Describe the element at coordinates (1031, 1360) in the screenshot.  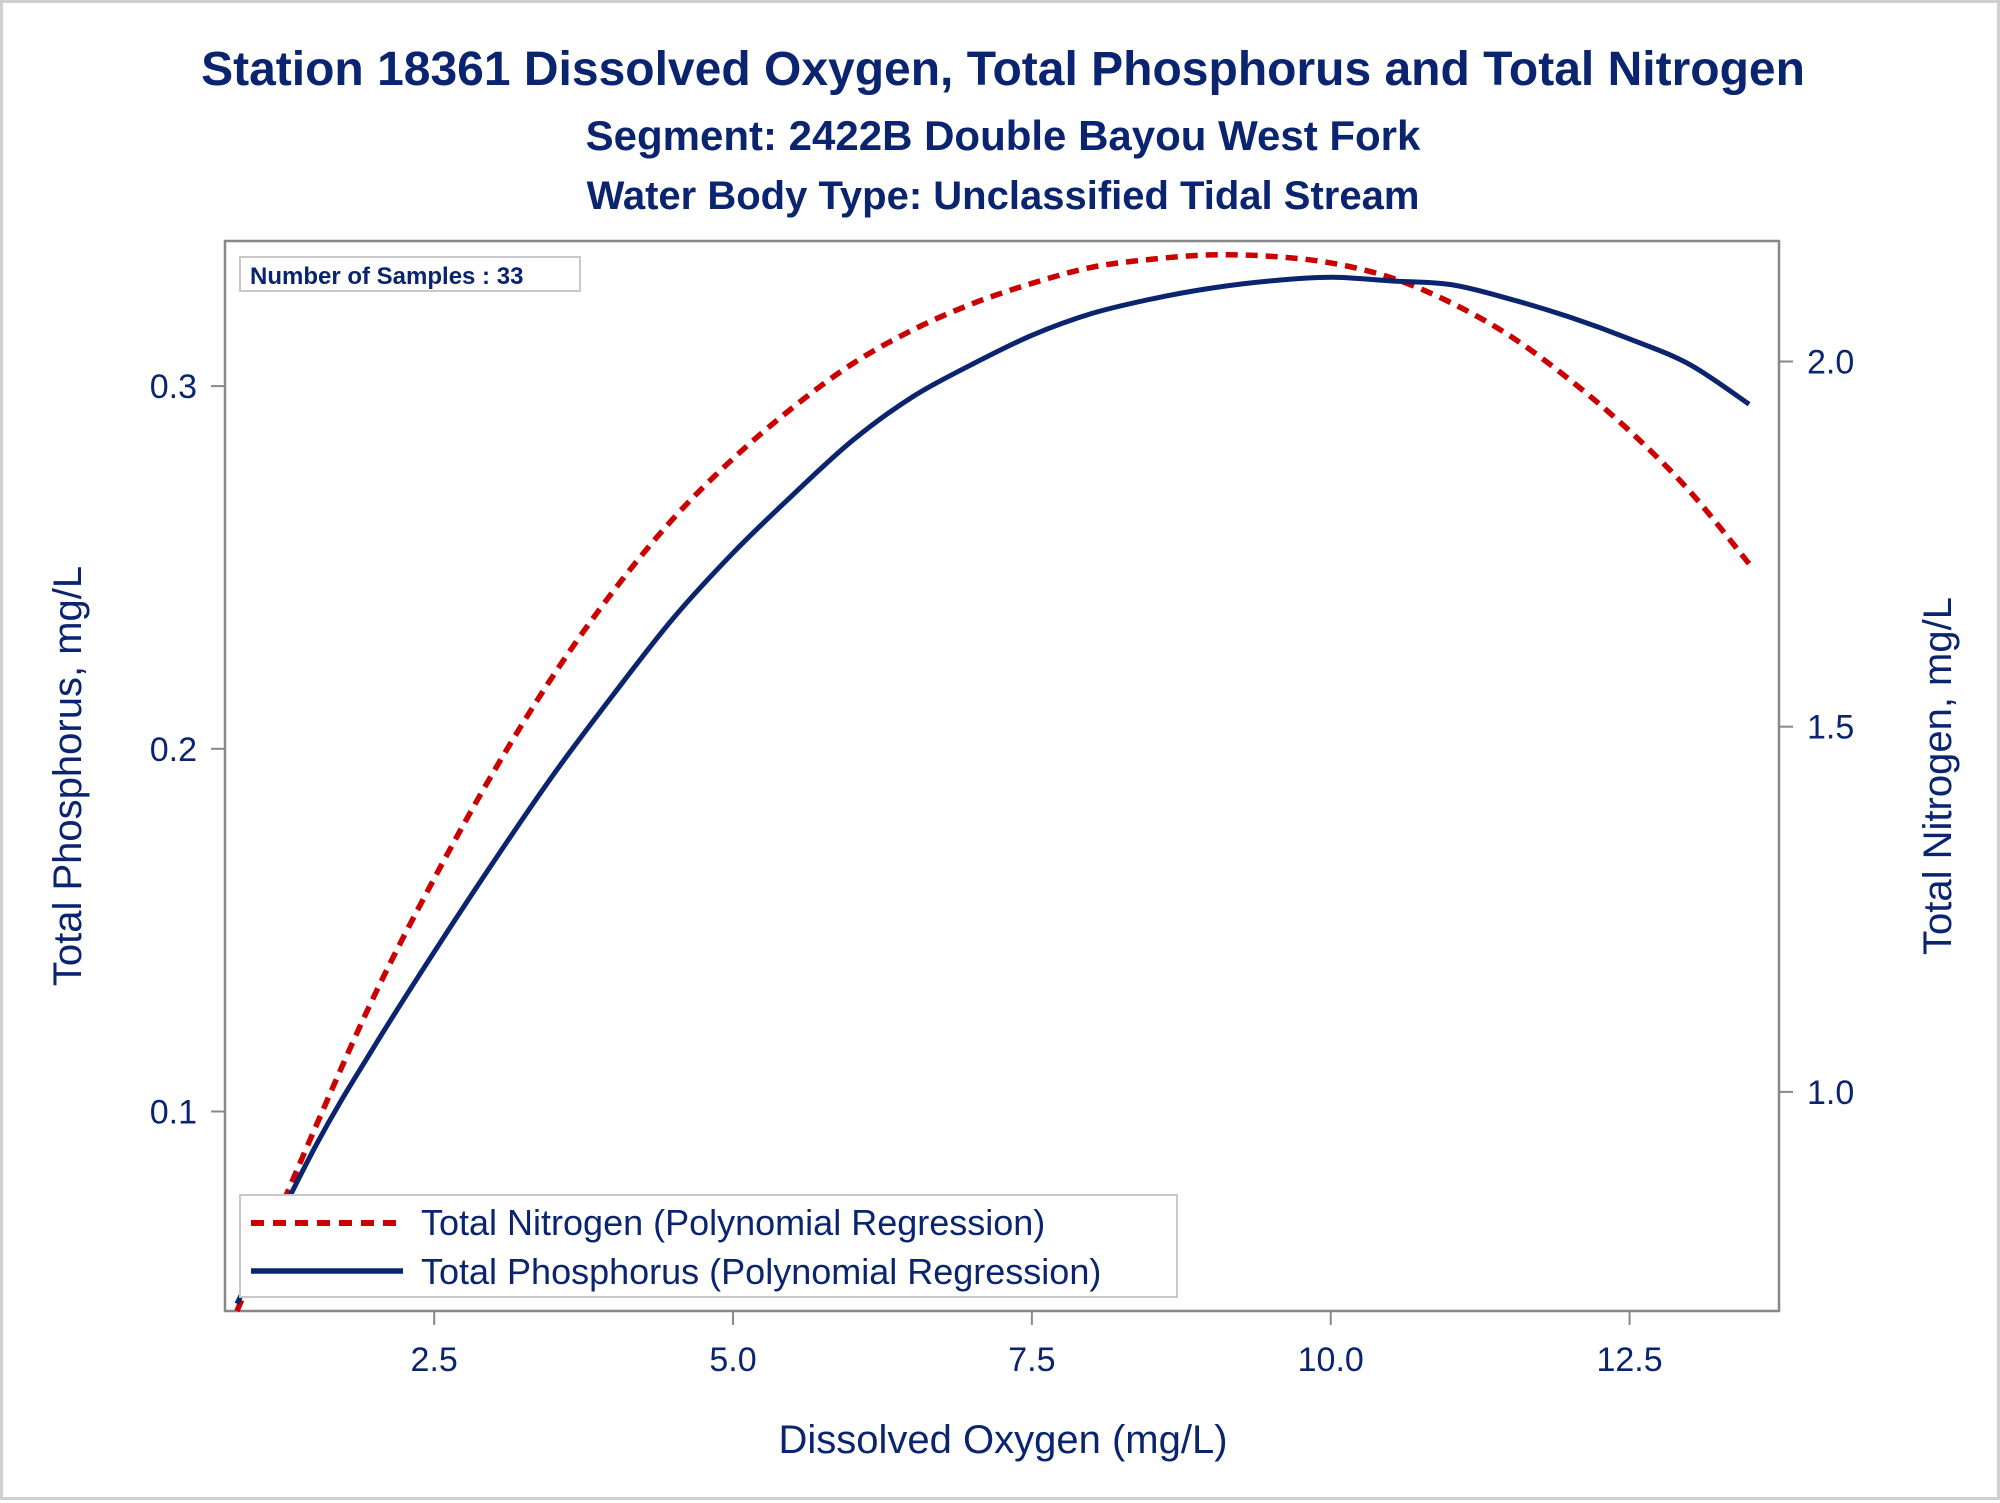
I see `x-tick-label: 7.5` at that location.